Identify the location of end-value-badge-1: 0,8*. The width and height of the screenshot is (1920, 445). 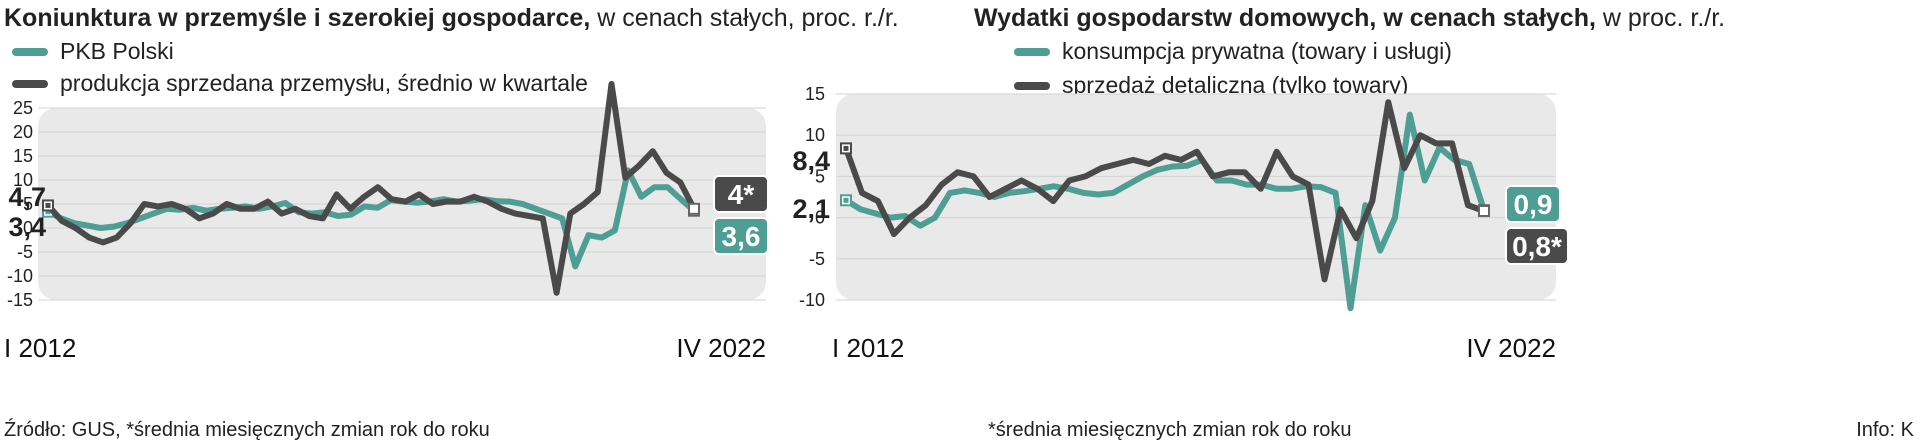
(1537, 246).